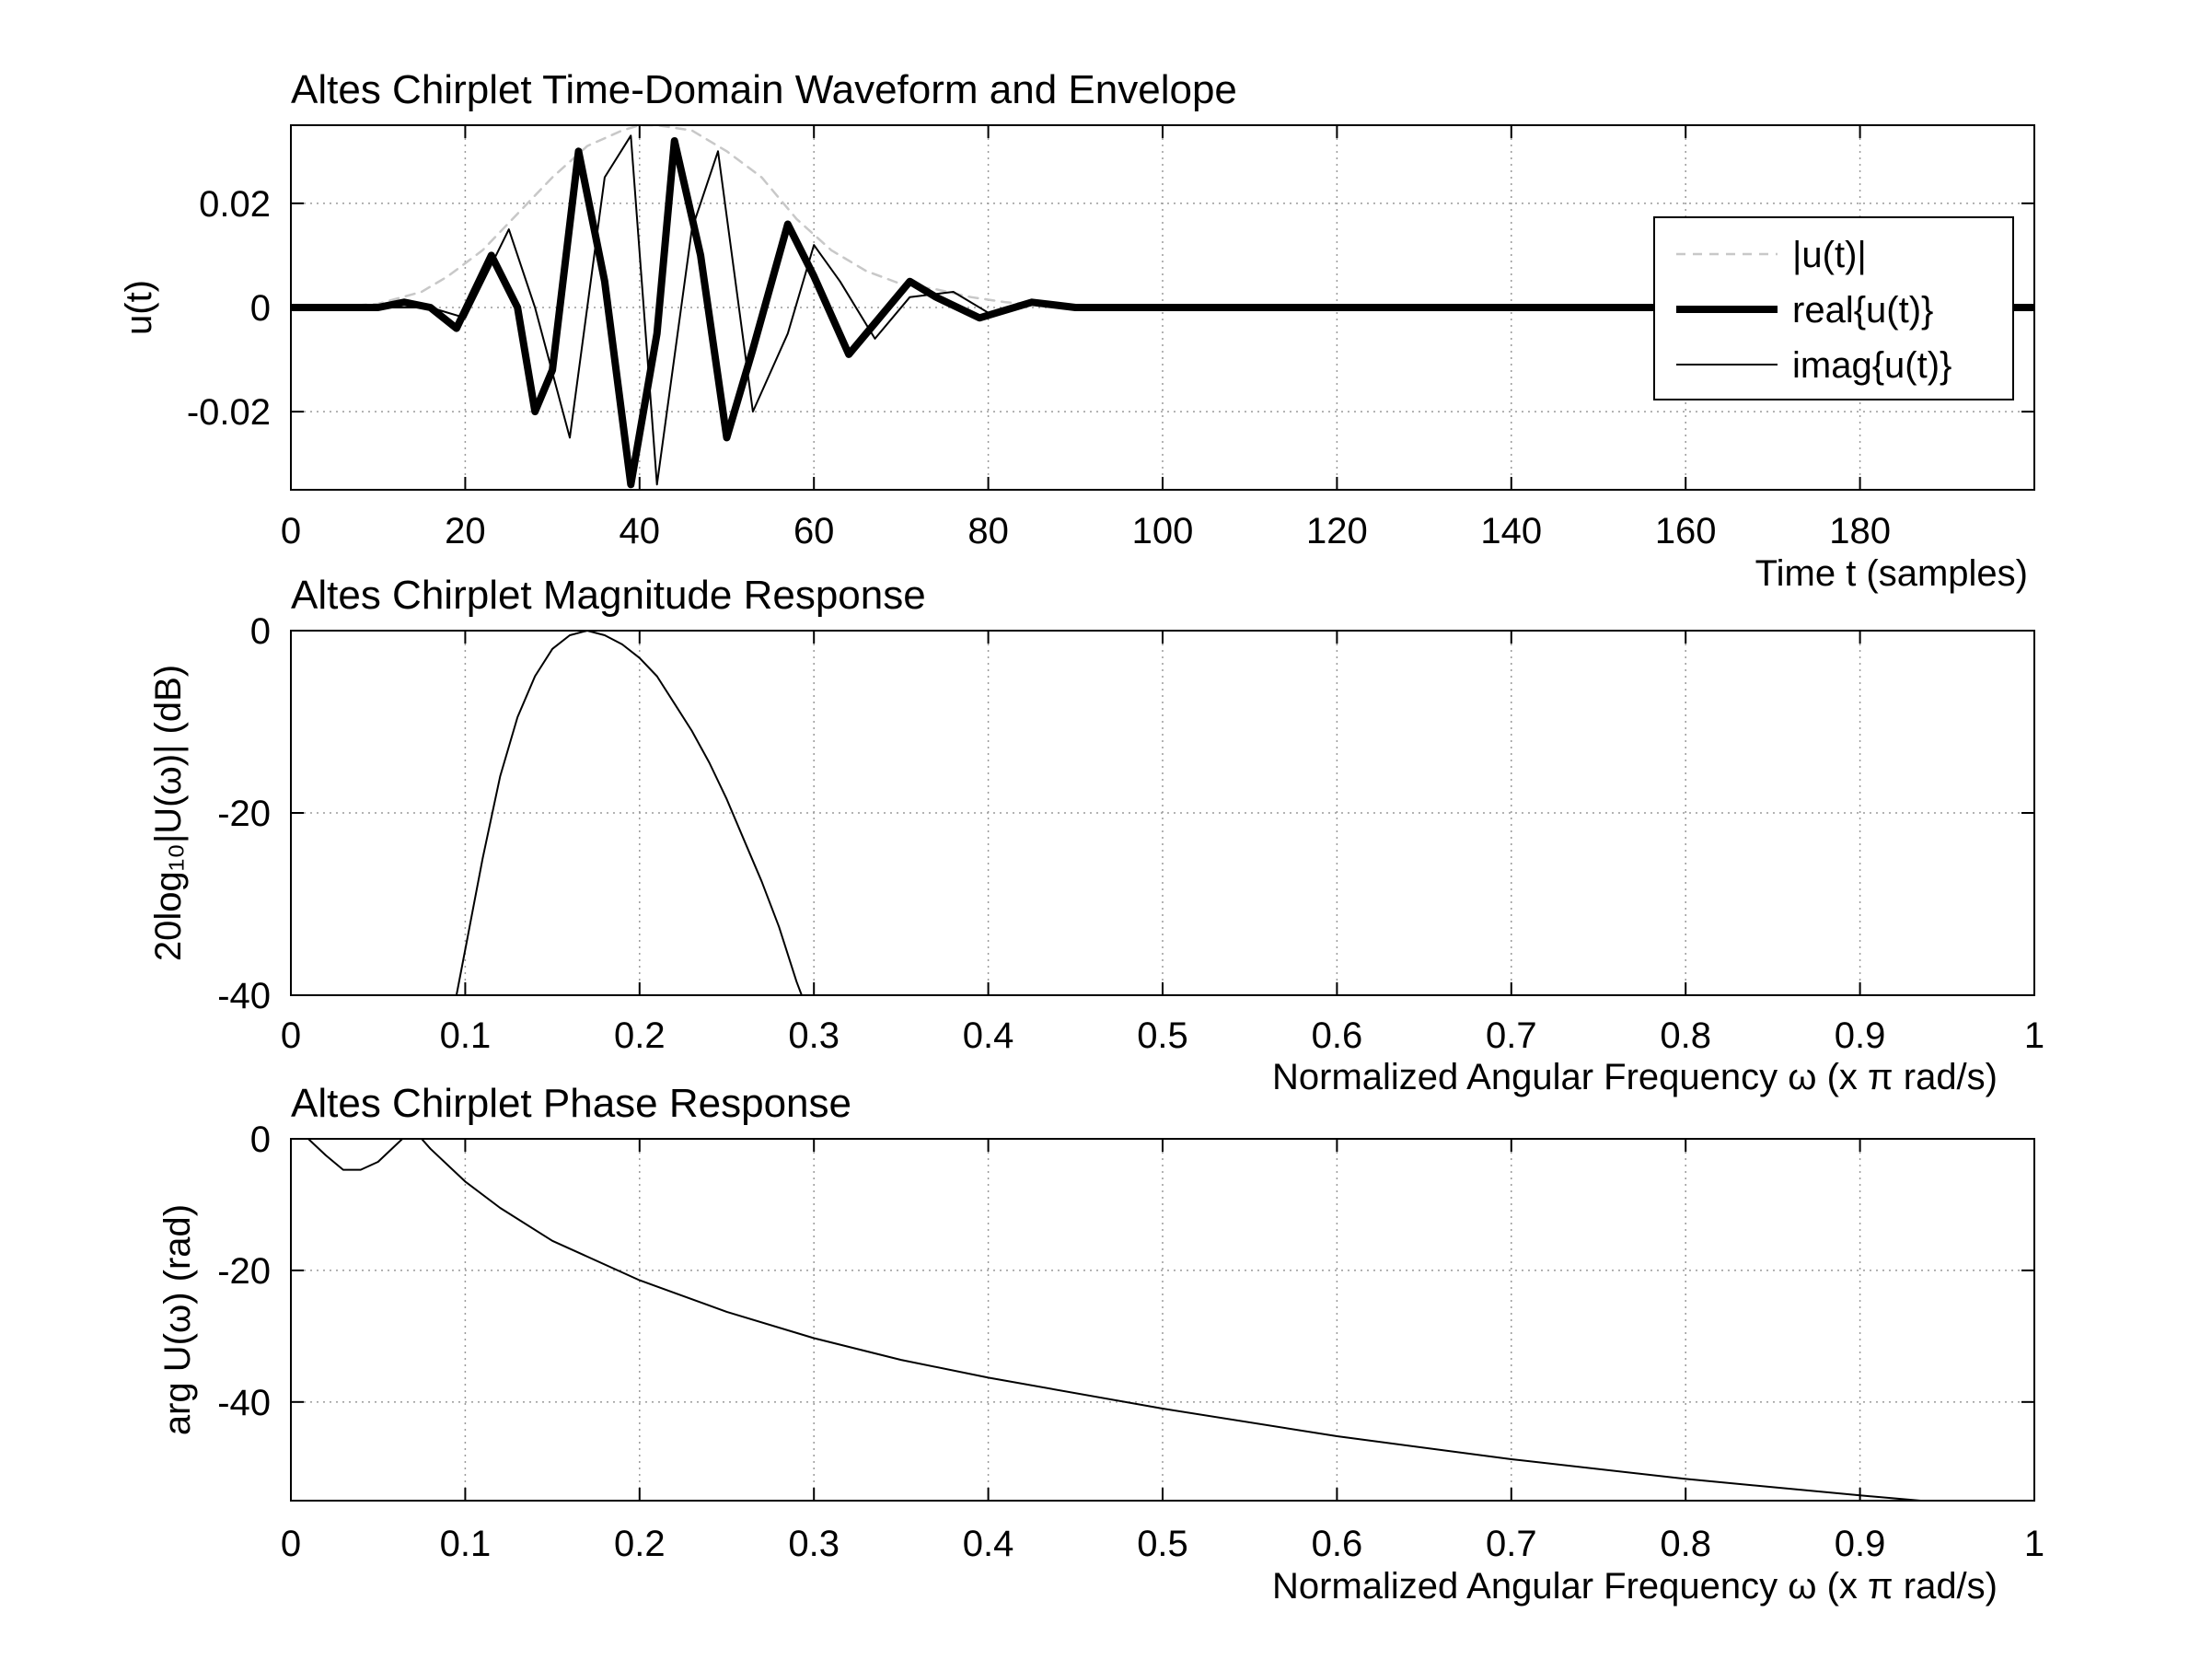 The width and height of the screenshot is (2212, 1659). I want to click on y-axis-label: arg U(ω) (rad), so click(177, 1319).